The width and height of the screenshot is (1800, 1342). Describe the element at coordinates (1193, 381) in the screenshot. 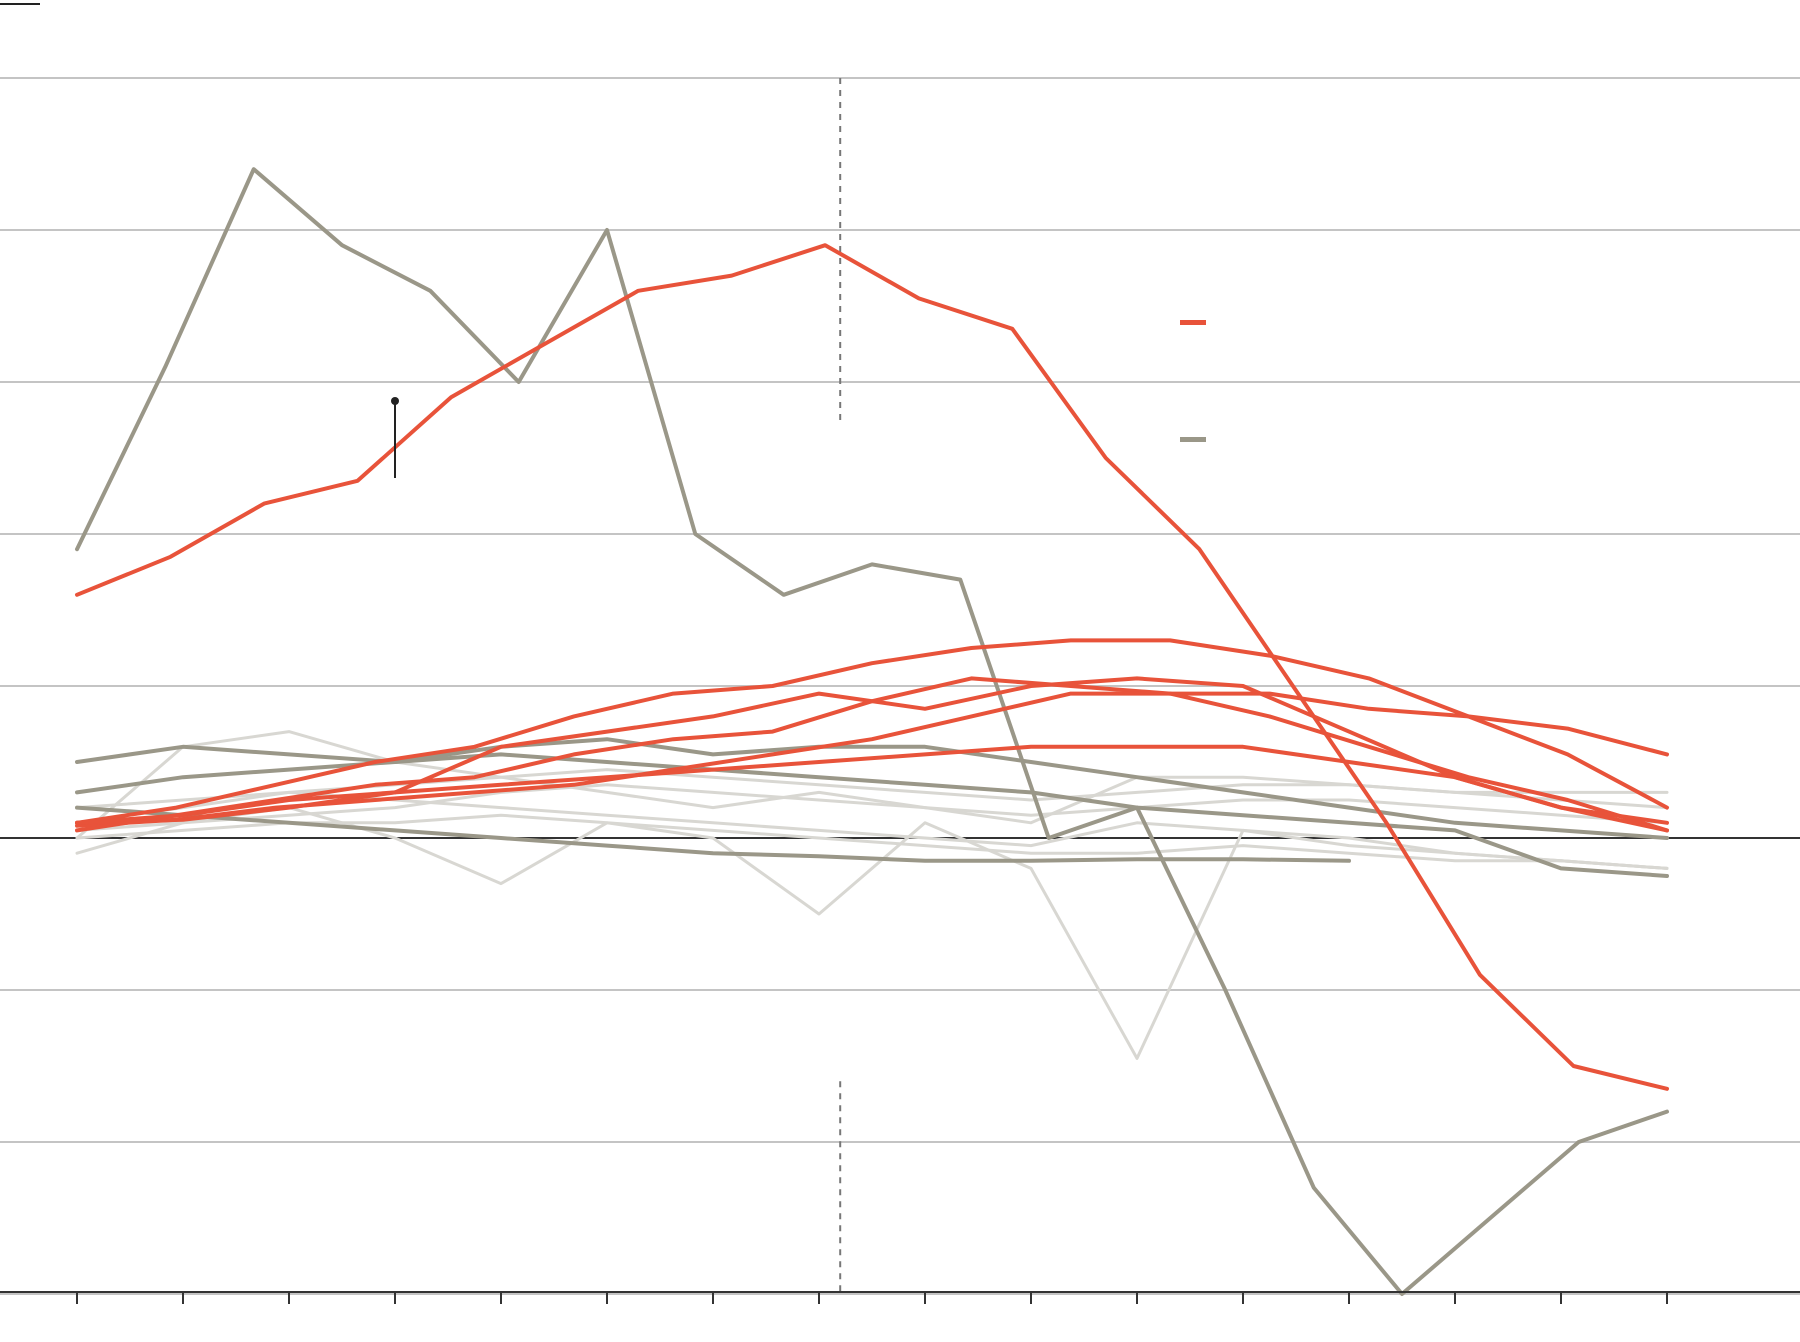

I see `legend` at that location.